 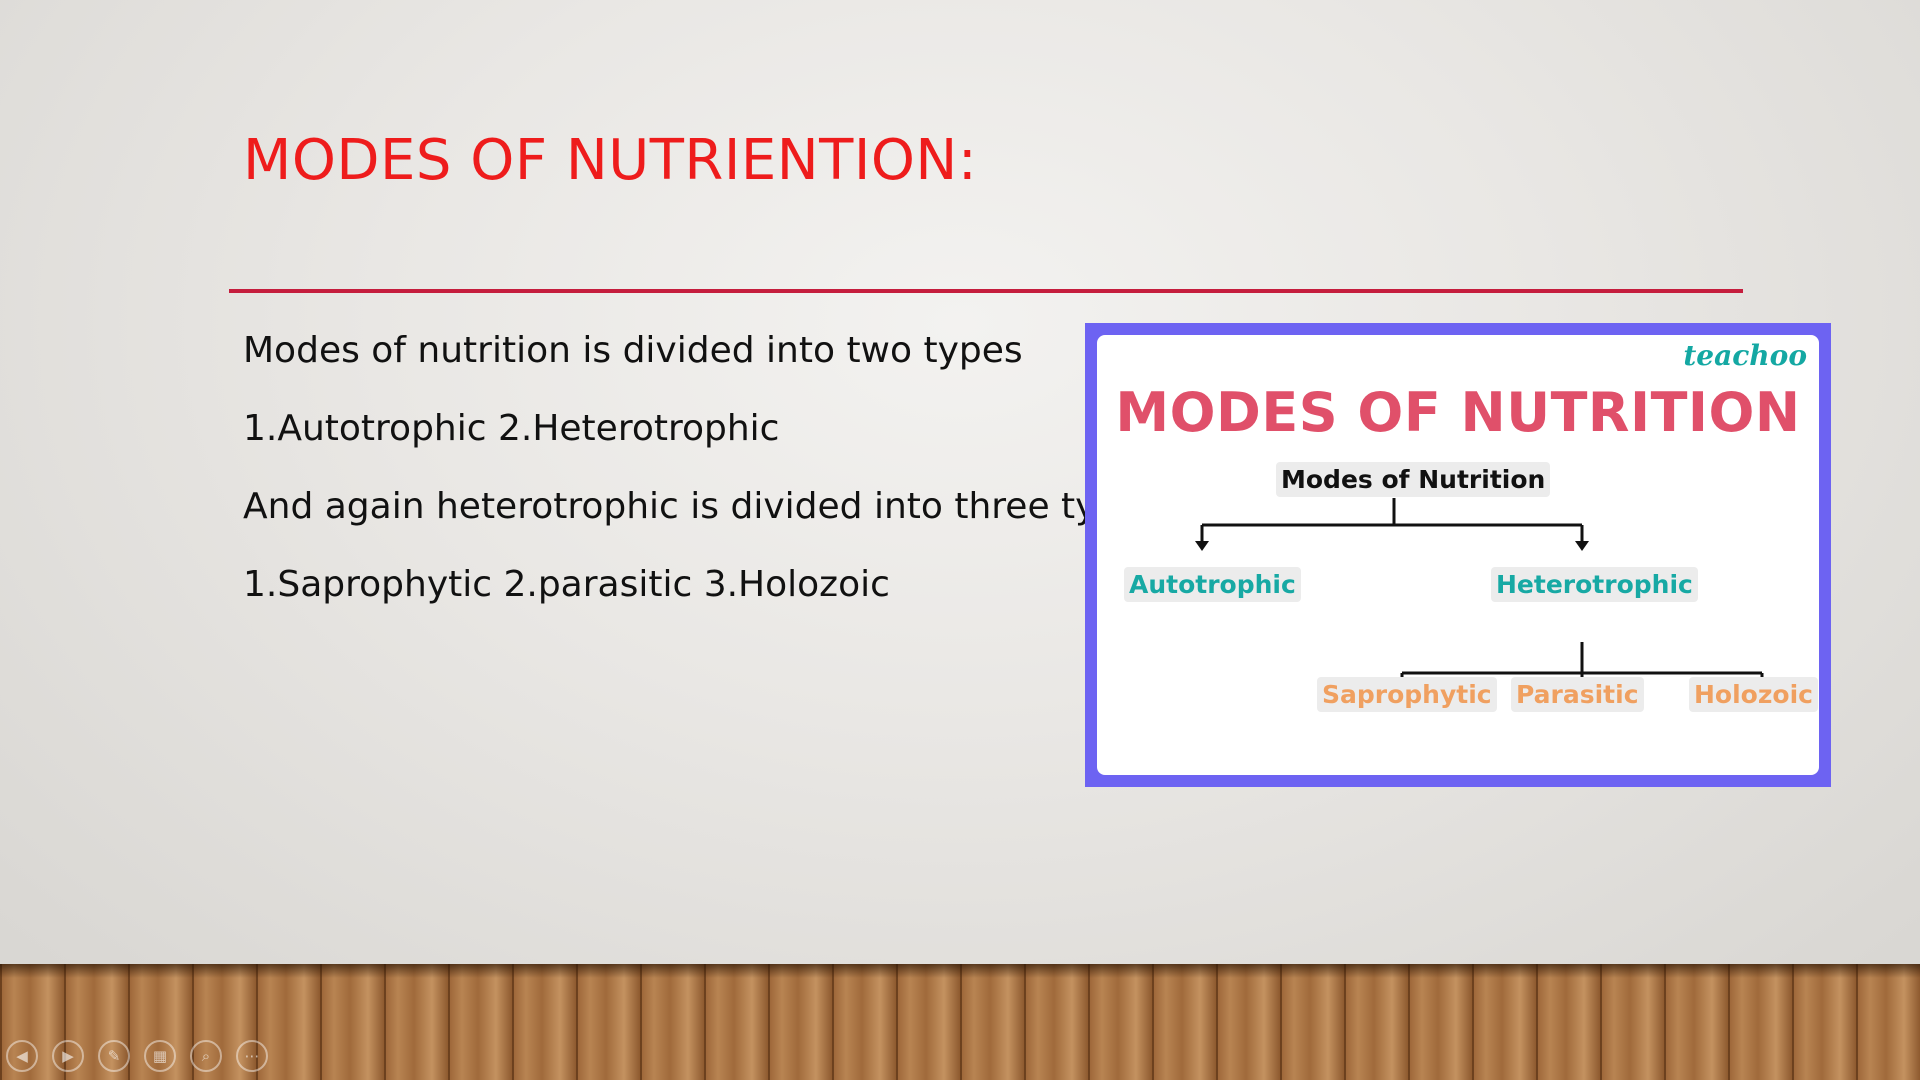 What do you see at coordinates (1594, 584) in the screenshot?
I see `tree-node-heterotrophic: Heterotrophic` at bounding box center [1594, 584].